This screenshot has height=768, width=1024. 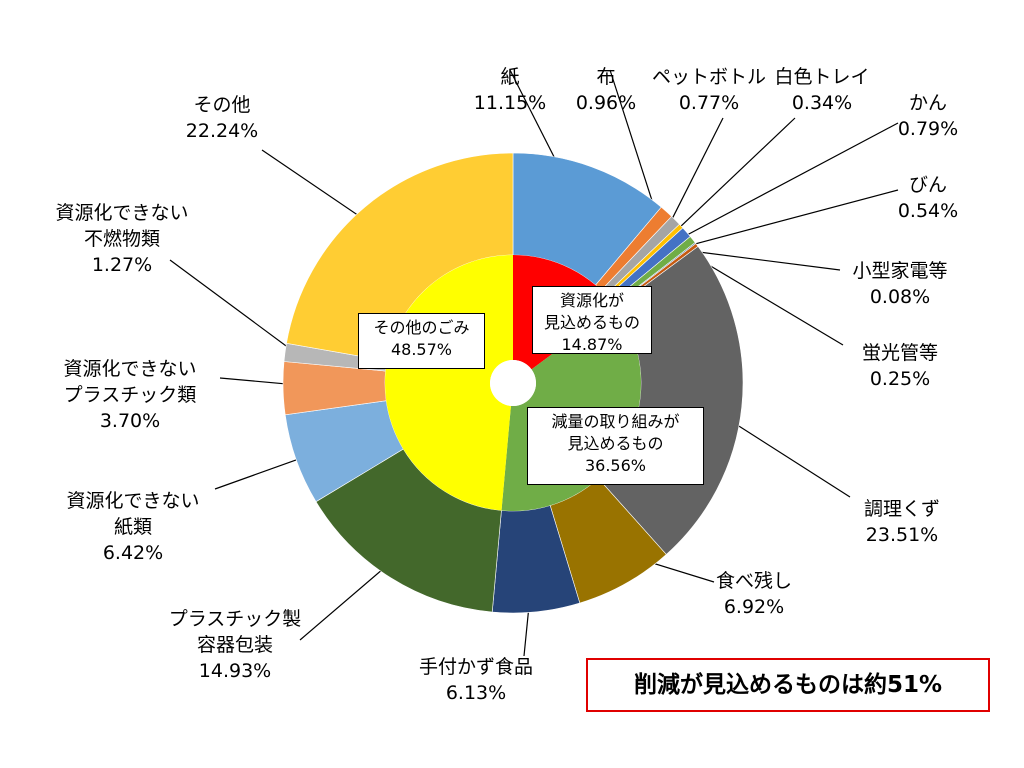 I want to click on outer-label-name: 不燃物類, so click(x=122, y=239).